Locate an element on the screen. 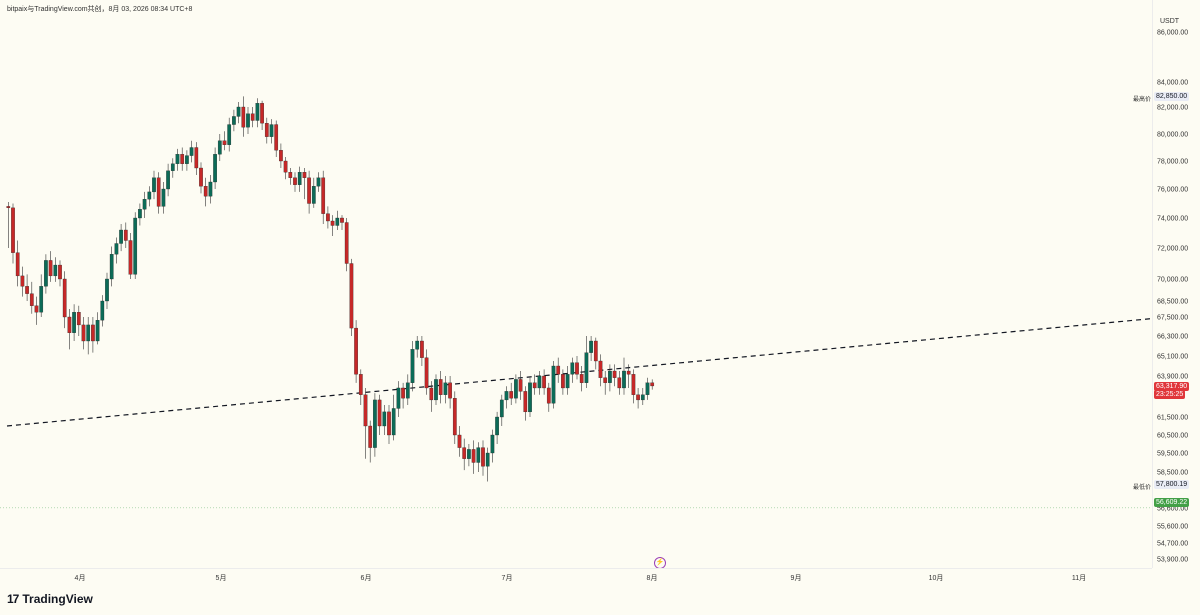 The height and width of the screenshot is (615, 1200). price-tick-label: 66,300.00 is located at coordinates (1172, 337).